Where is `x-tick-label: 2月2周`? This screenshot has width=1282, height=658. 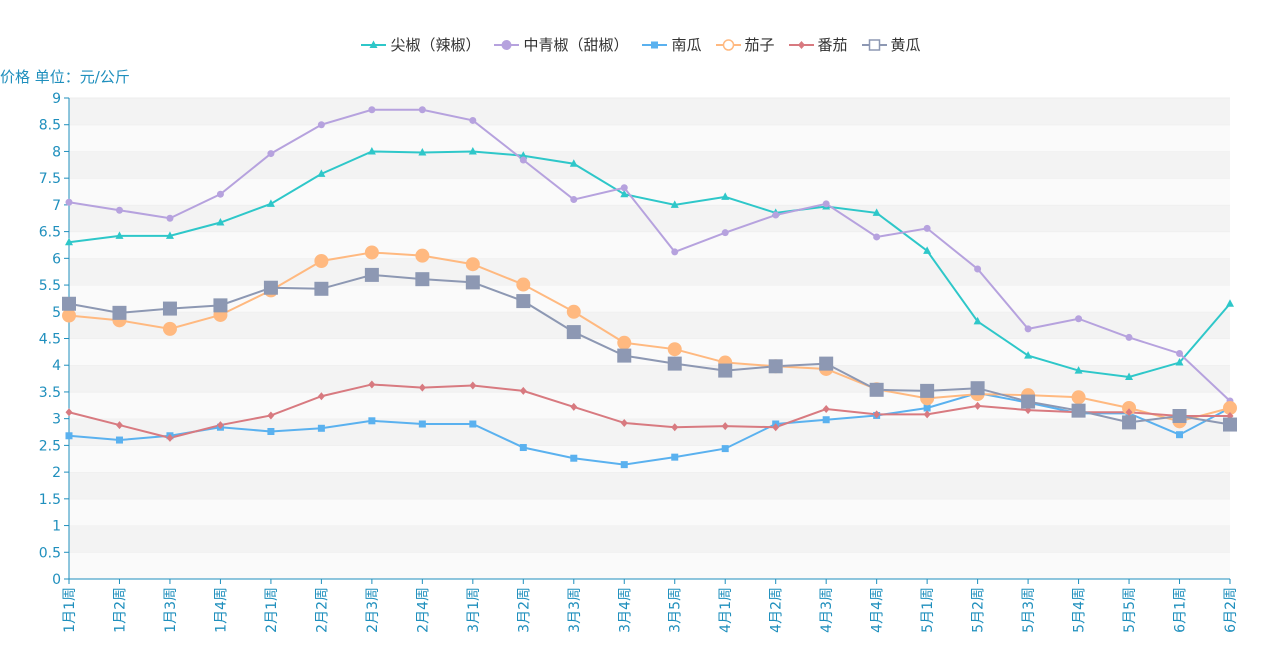
x-tick-label: 2月2周 is located at coordinates (322, 610).